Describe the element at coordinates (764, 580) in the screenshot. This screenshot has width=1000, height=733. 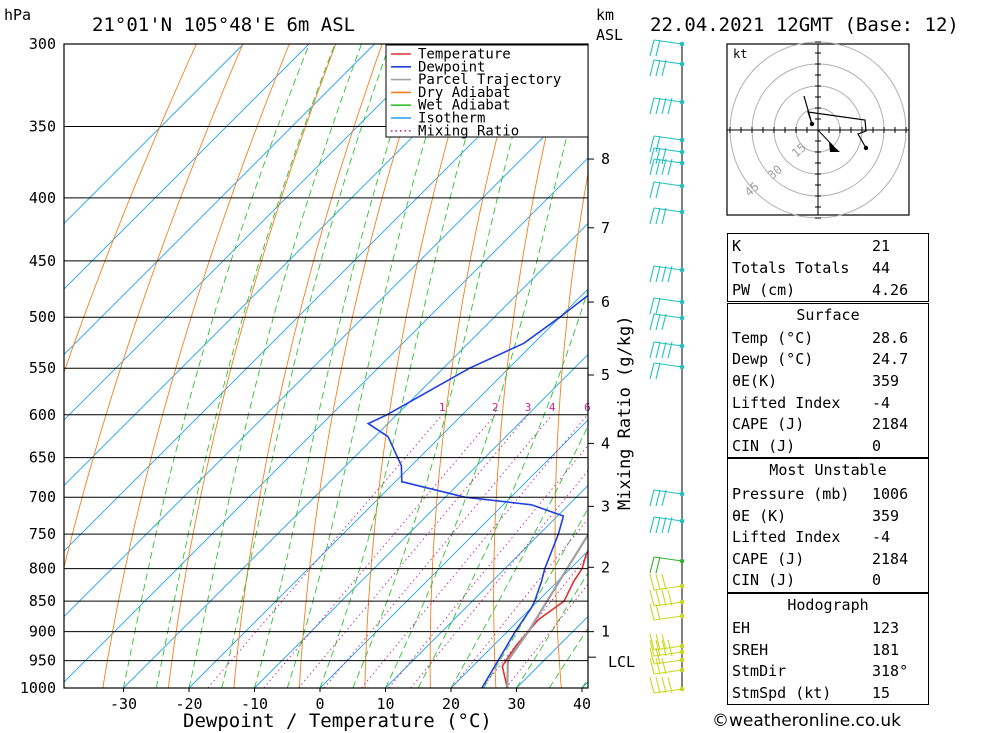
I see `mu-cin-label: CIN (J)` at that location.